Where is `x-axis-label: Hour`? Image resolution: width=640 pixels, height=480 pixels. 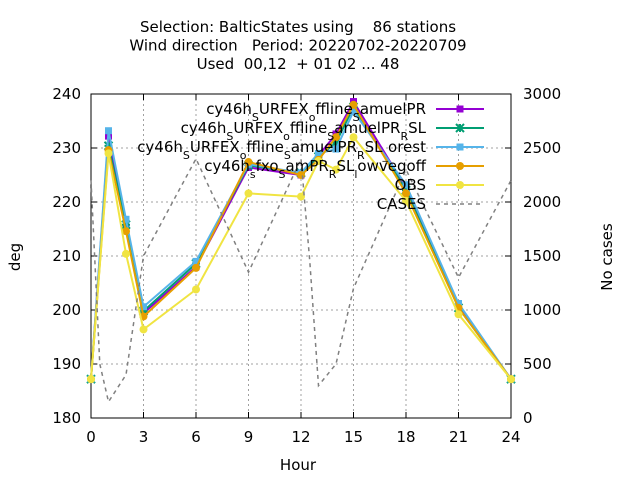 x-axis-label: Hour is located at coordinates (298, 465).